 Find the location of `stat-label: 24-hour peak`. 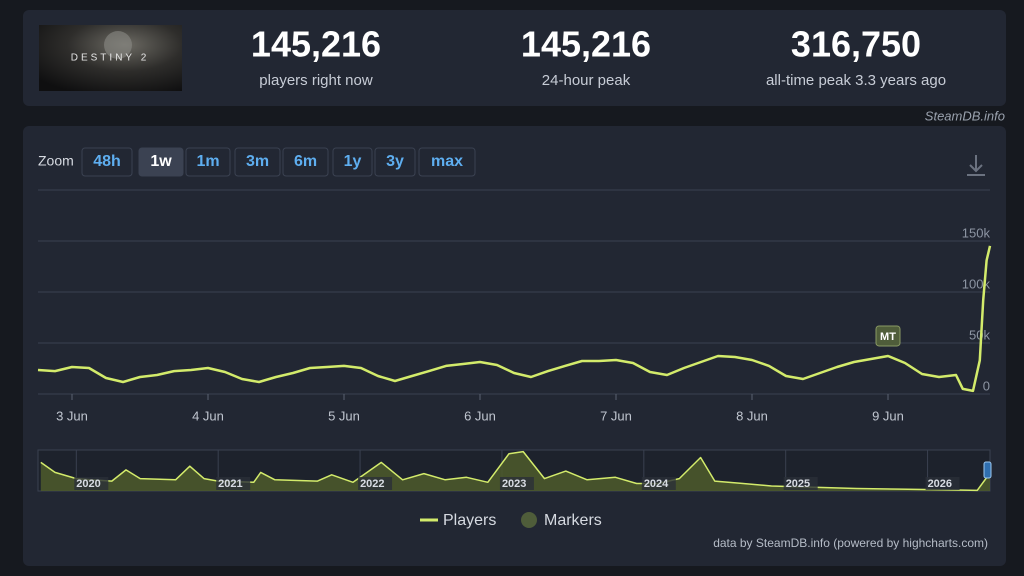

stat-label: 24-hour peak is located at coordinates (586, 80).